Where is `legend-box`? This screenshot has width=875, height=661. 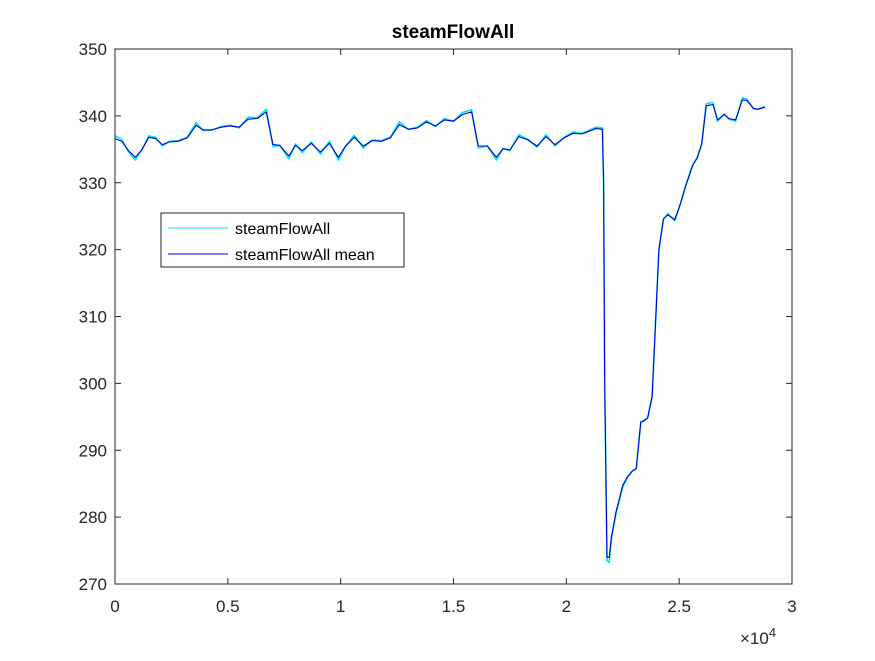 legend-box is located at coordinates (282, 240).